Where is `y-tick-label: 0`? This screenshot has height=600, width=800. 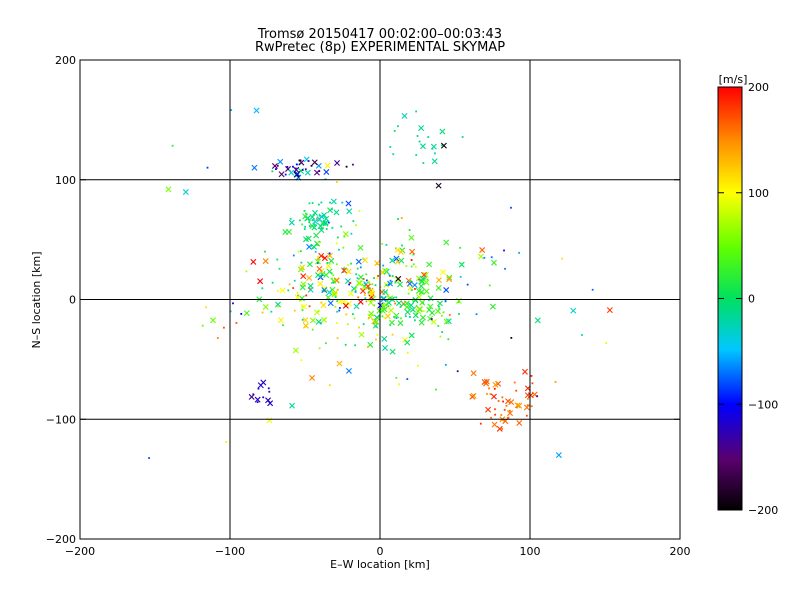 y-tick-label: 0 is located at coordinates (72, 300).